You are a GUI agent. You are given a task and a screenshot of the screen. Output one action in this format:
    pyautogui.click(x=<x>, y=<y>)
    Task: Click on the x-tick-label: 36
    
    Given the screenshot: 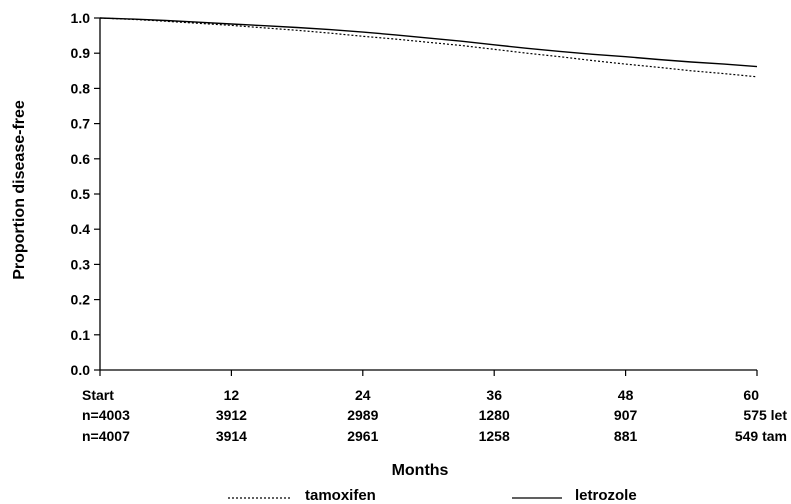 What is the action you would take?
    pyautogui.click(x=494, y=395)
    